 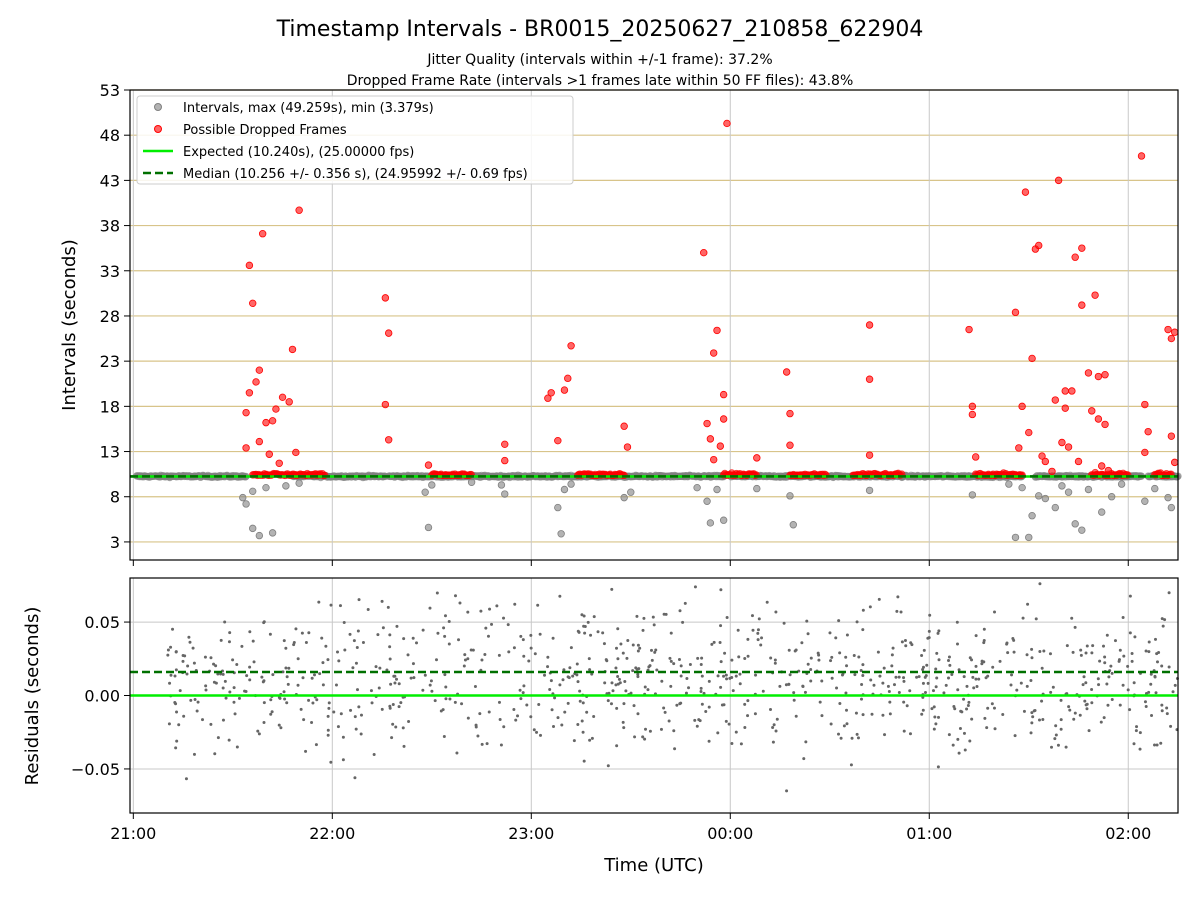 I want to click on legend-marker-intervals, so click(x=158, y=107).